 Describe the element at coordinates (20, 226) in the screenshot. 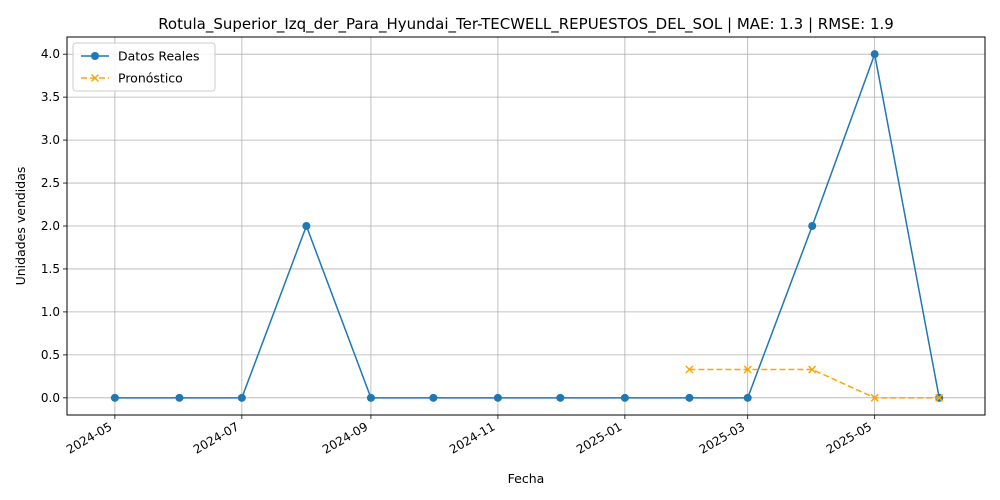

I see `y-axis-label: Unidades vendidas` at that location.